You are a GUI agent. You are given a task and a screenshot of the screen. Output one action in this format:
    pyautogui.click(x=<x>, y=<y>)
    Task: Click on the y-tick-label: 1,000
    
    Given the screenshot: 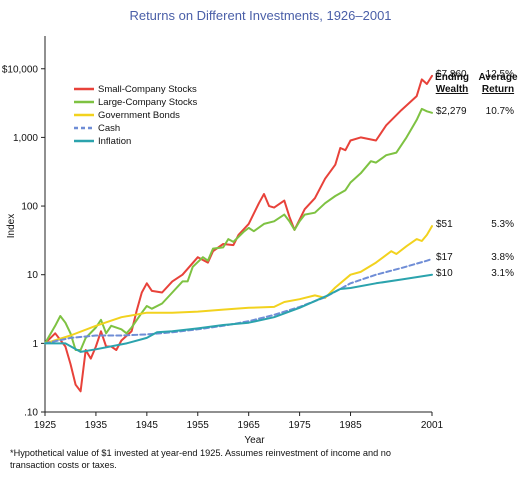 What is the action you would take?
    pyautogui.click(x=25, y=138)
    